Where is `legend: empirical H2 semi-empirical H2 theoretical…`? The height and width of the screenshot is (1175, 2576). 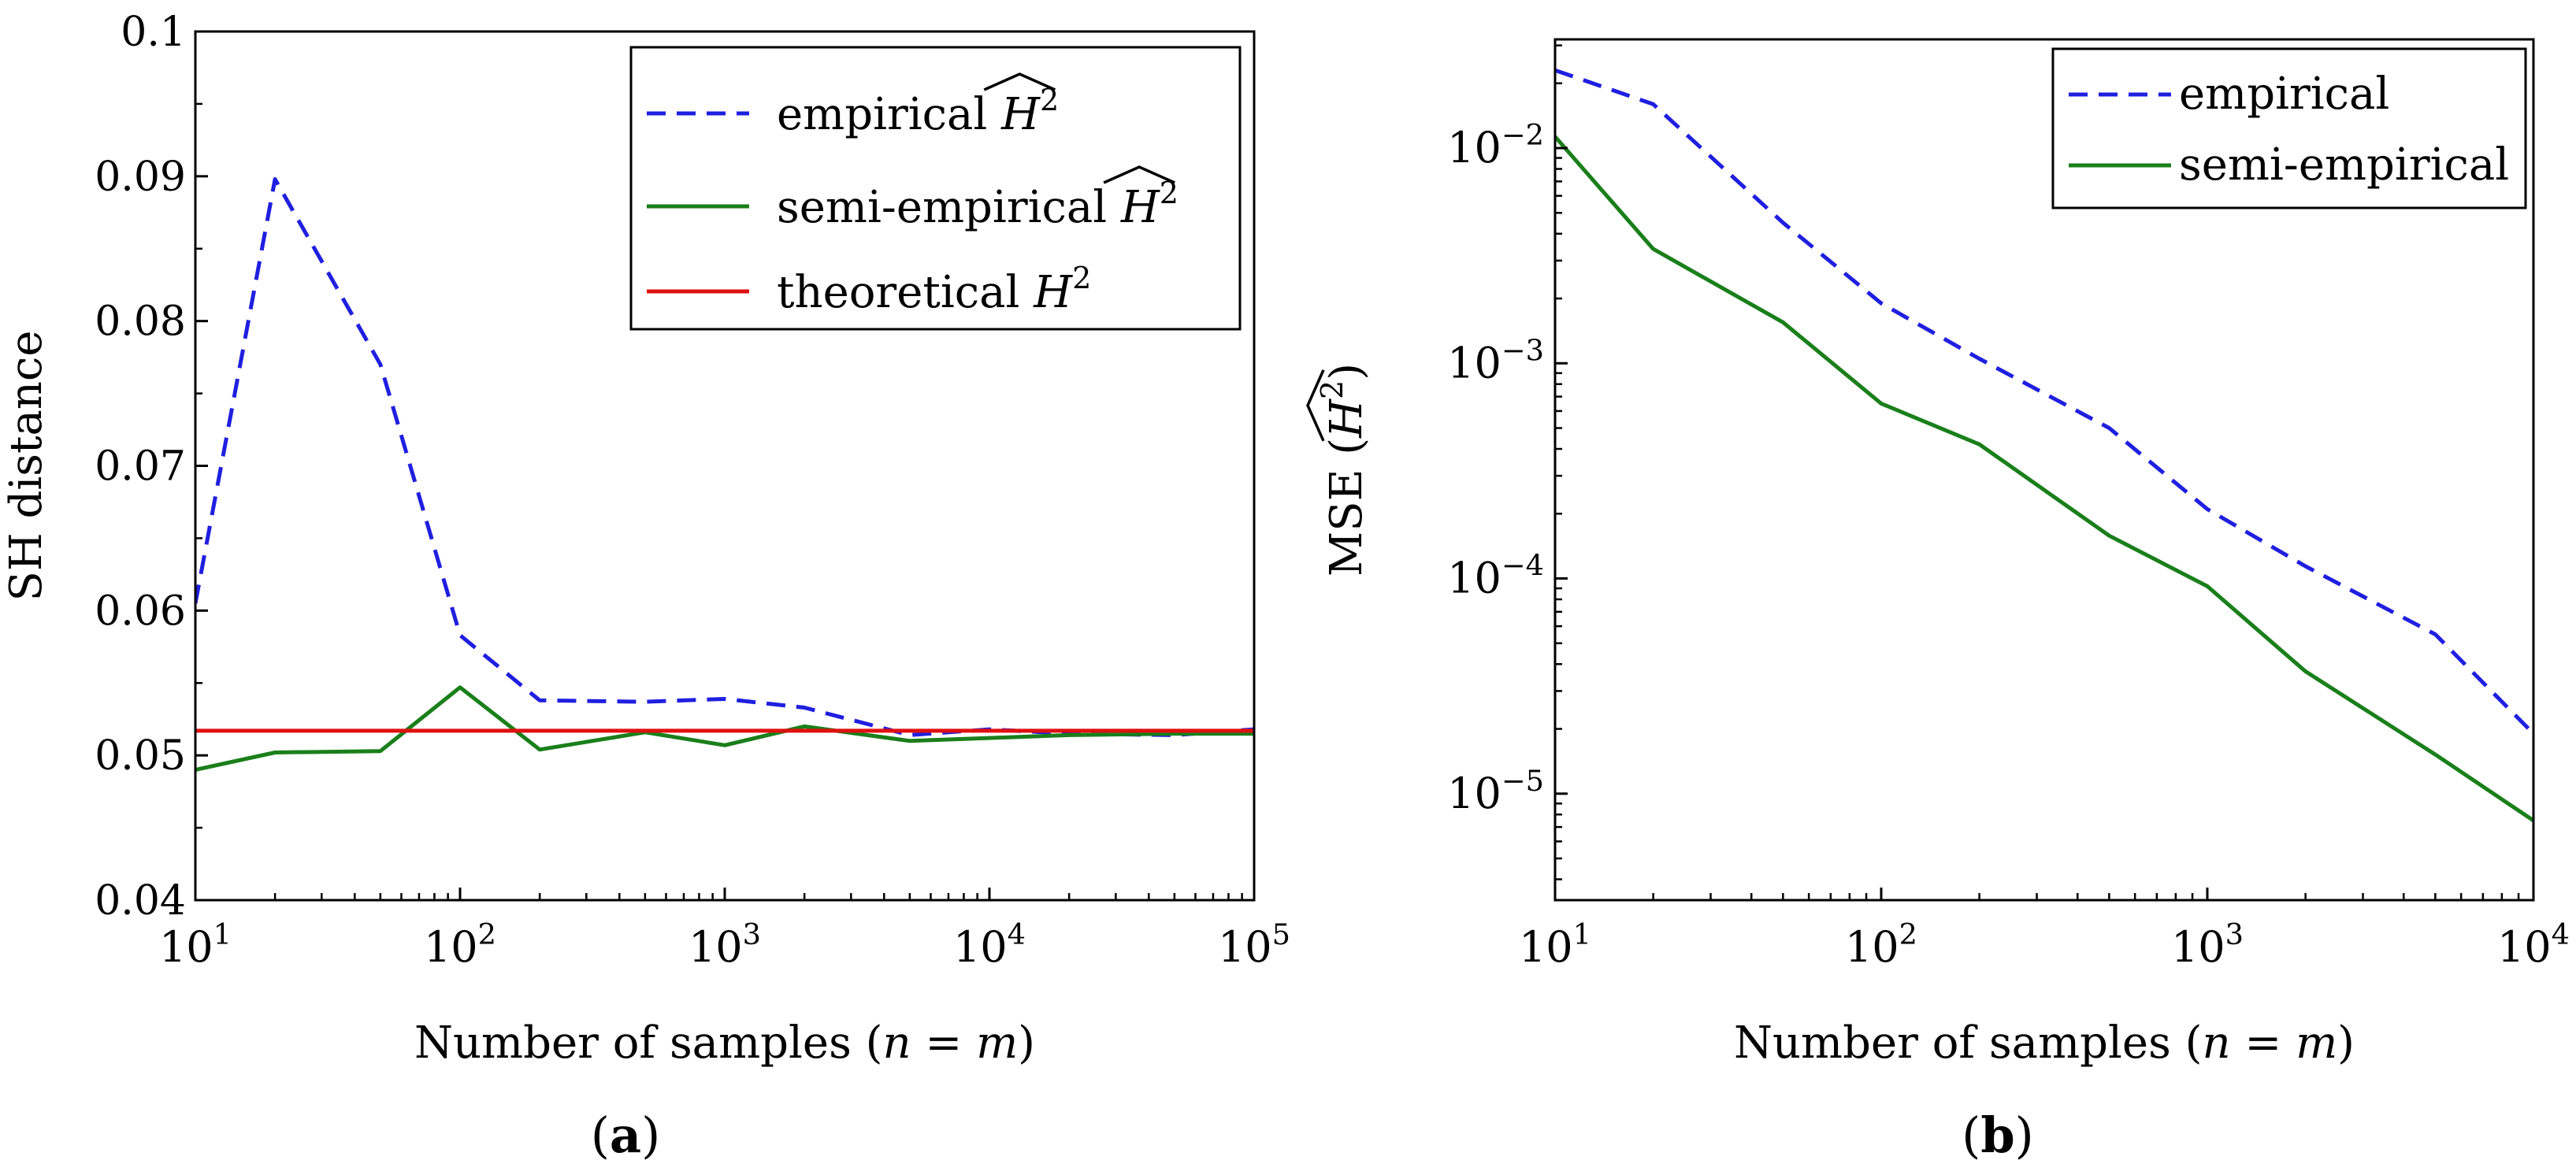 legend: empirical H2 semi-empirical H2 theoretical… is located at coordinates (935, 188).